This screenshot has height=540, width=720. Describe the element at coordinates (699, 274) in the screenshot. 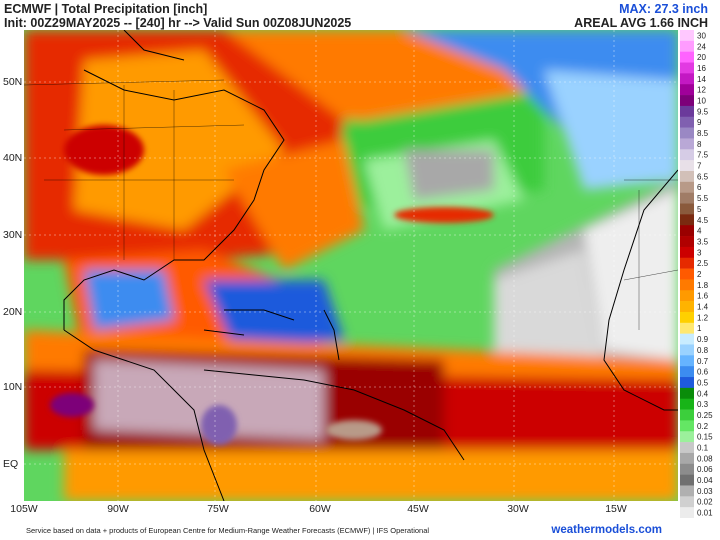

I see `legend-value-label: 2` at that location.